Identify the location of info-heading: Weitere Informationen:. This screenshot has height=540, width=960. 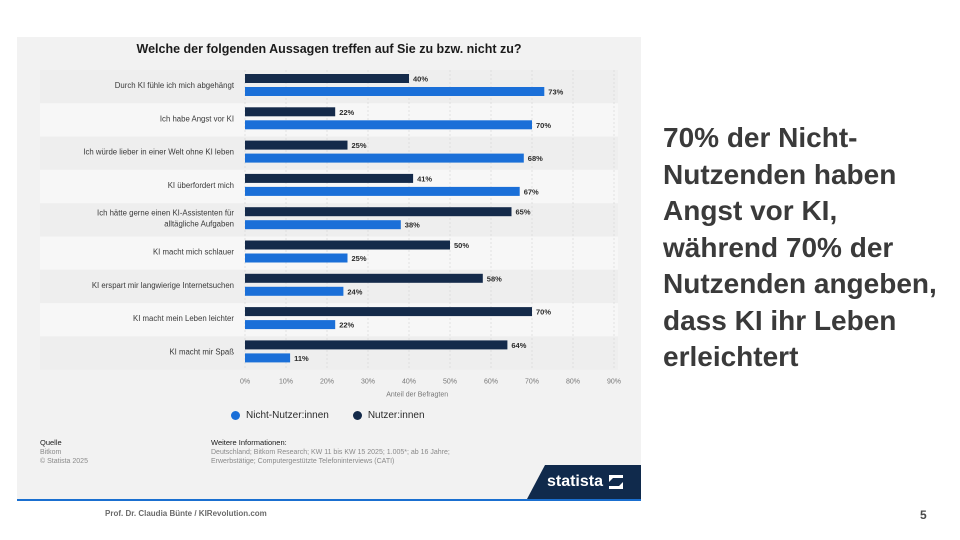
(249, 442).